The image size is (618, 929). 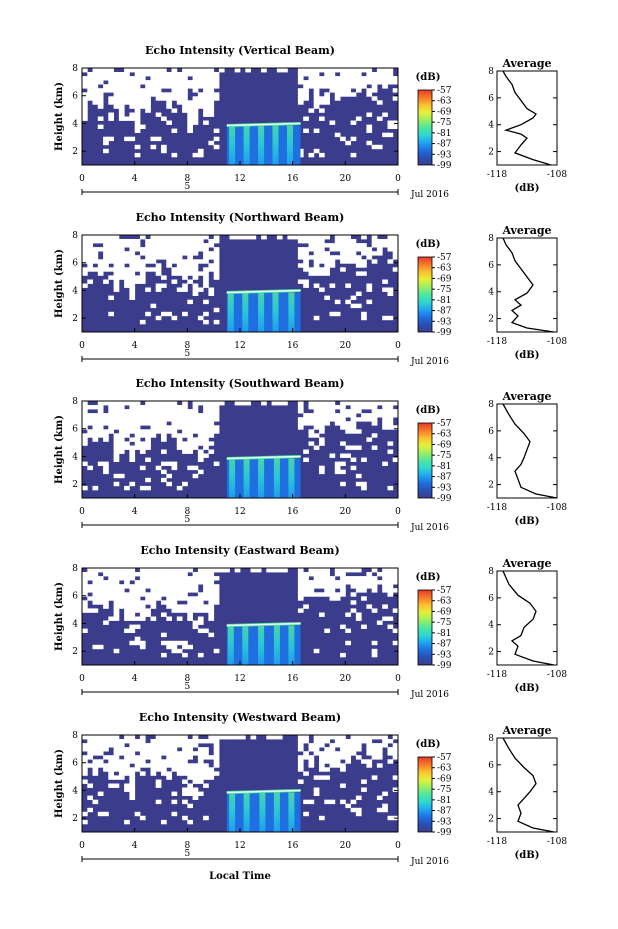 What do you see at coordinates (239, 679) in the screenshot?
I see `x-tick-label: 12` at bounding box center [239, 679].